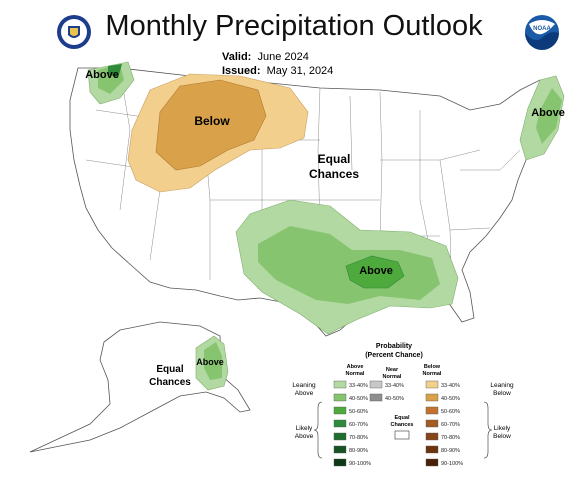  What do you see at coordinates (392, 377) in the screenshot?
I see `legend-col-near-2: Normal` at bounding box center [392, 377].